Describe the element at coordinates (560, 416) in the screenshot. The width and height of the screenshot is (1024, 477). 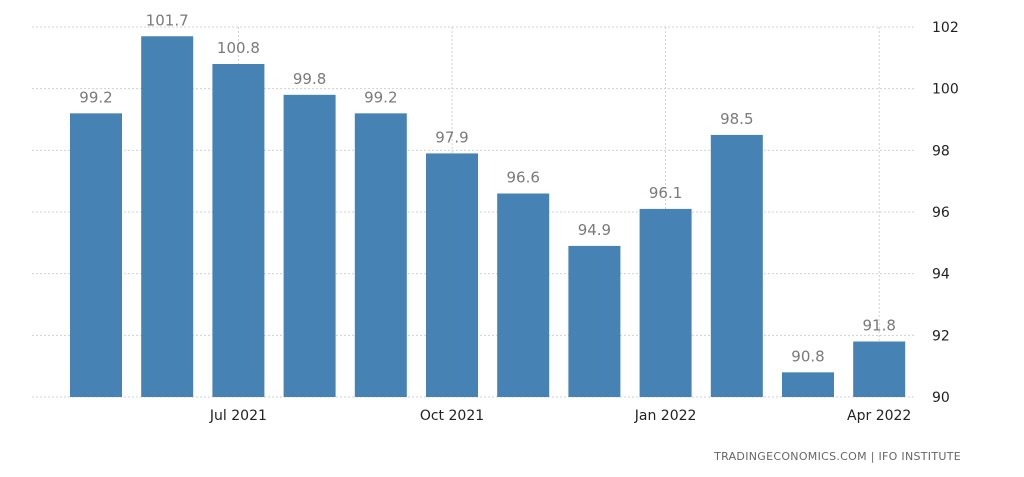
I see `x-axis: Jul 2021 Oct 2021 Jan 2022 Apr 2022` at that location.